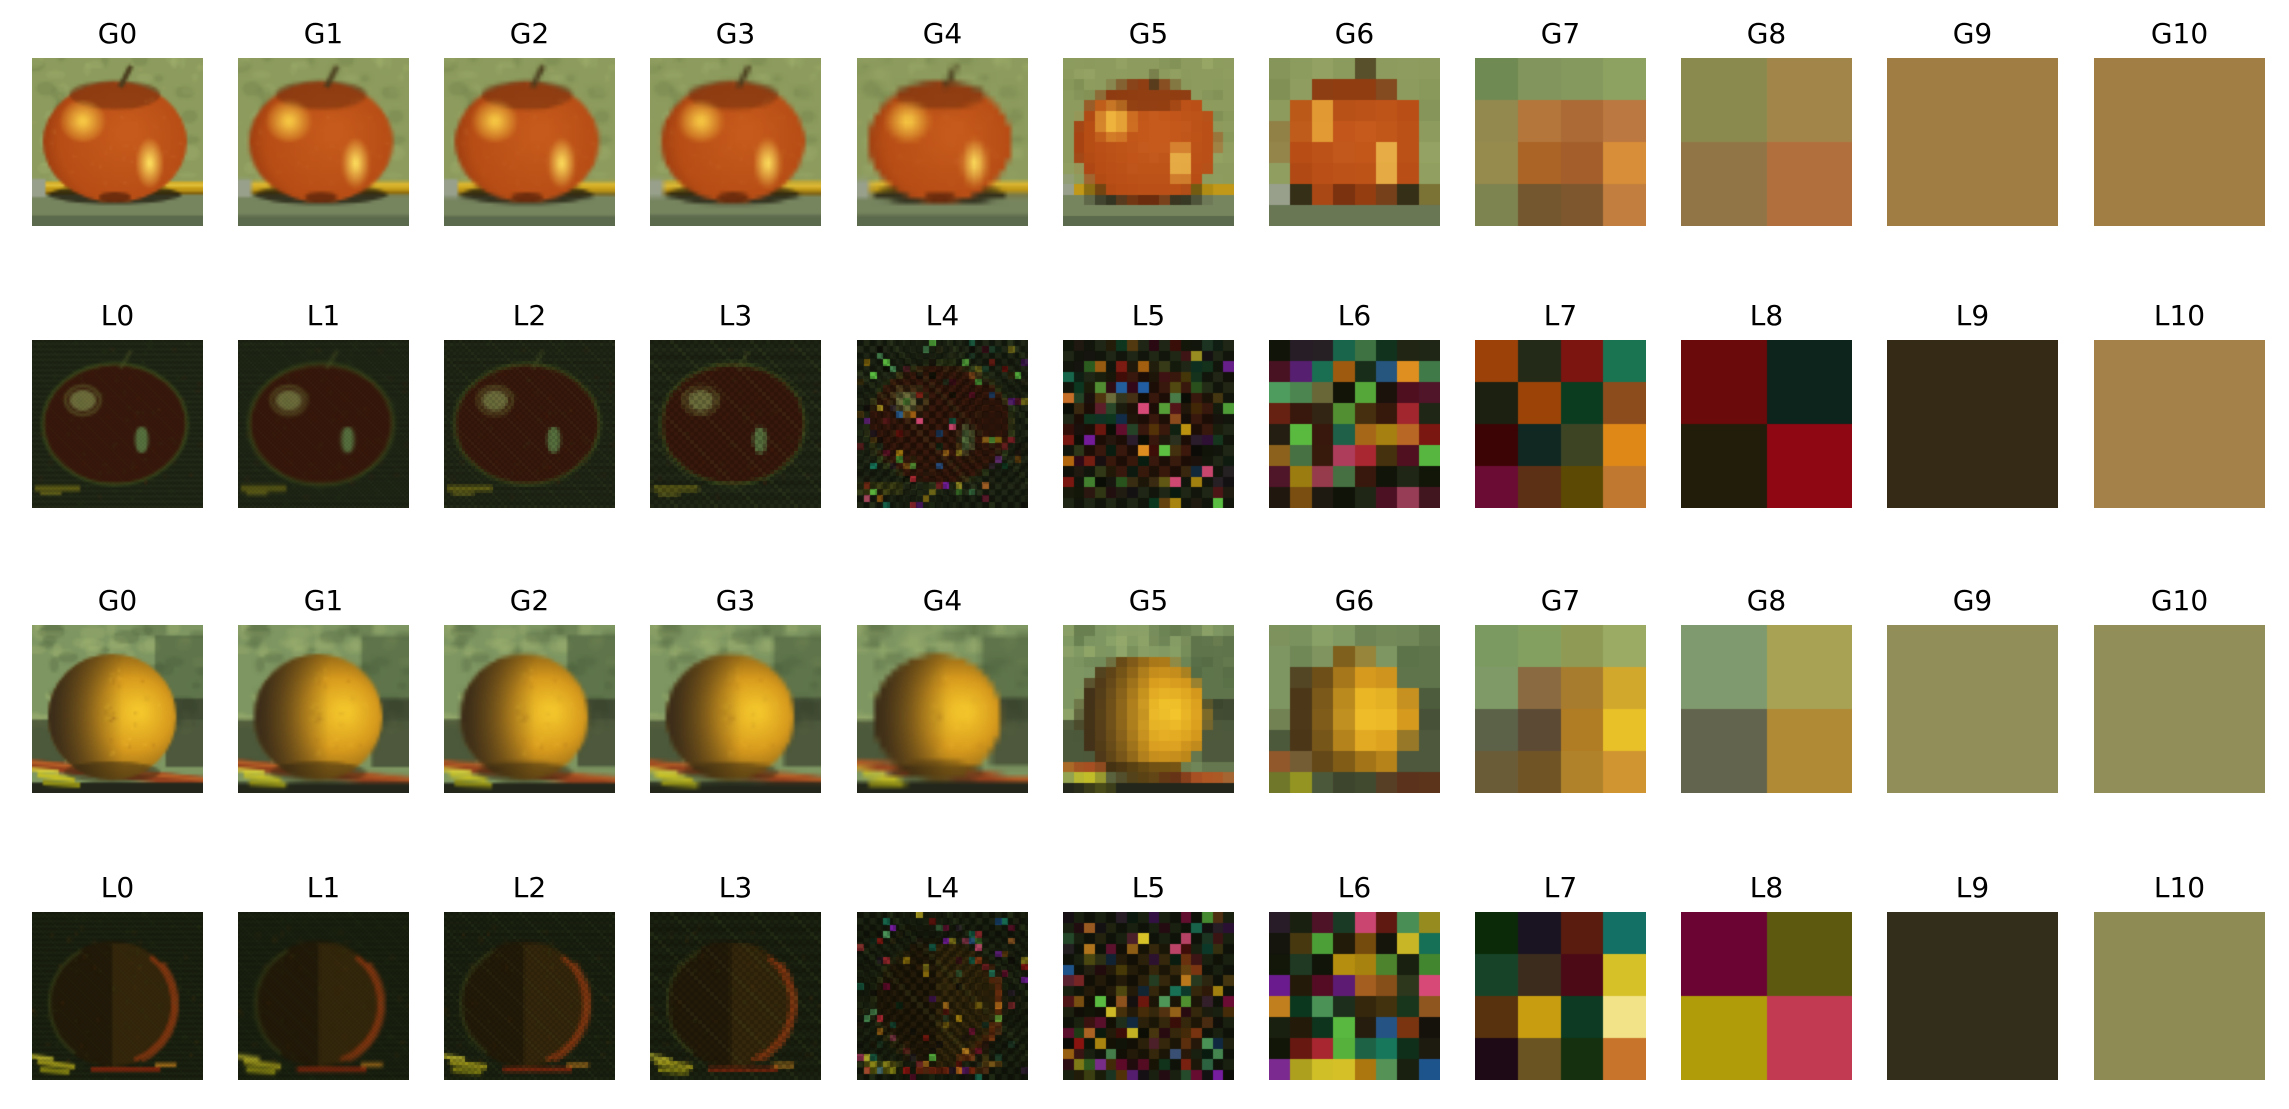 Image resolution: width=2289 pixels, height=1109 pixels. Describe the element at coordinates (1354, 315) in the screenshot. I see `panel-label-apple-L6: L6` at that location.